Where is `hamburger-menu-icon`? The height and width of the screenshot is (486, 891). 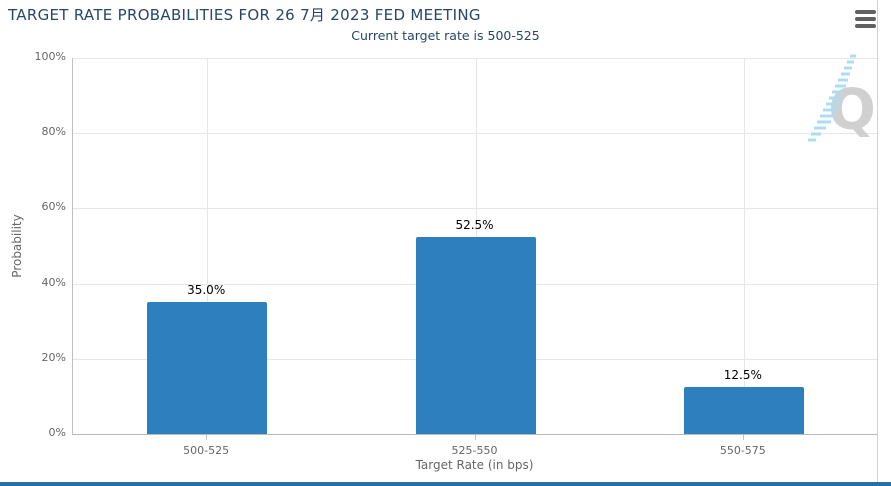 hamburger-menu-icon is located at coordinates (865, 19).